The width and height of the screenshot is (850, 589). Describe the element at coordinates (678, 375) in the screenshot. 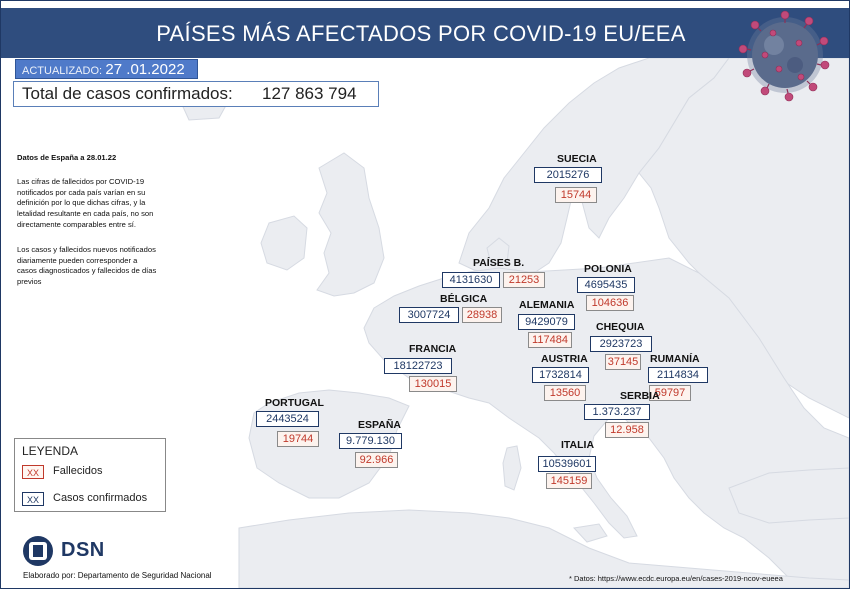

I see `cases-rumania: 2114834` at that location.